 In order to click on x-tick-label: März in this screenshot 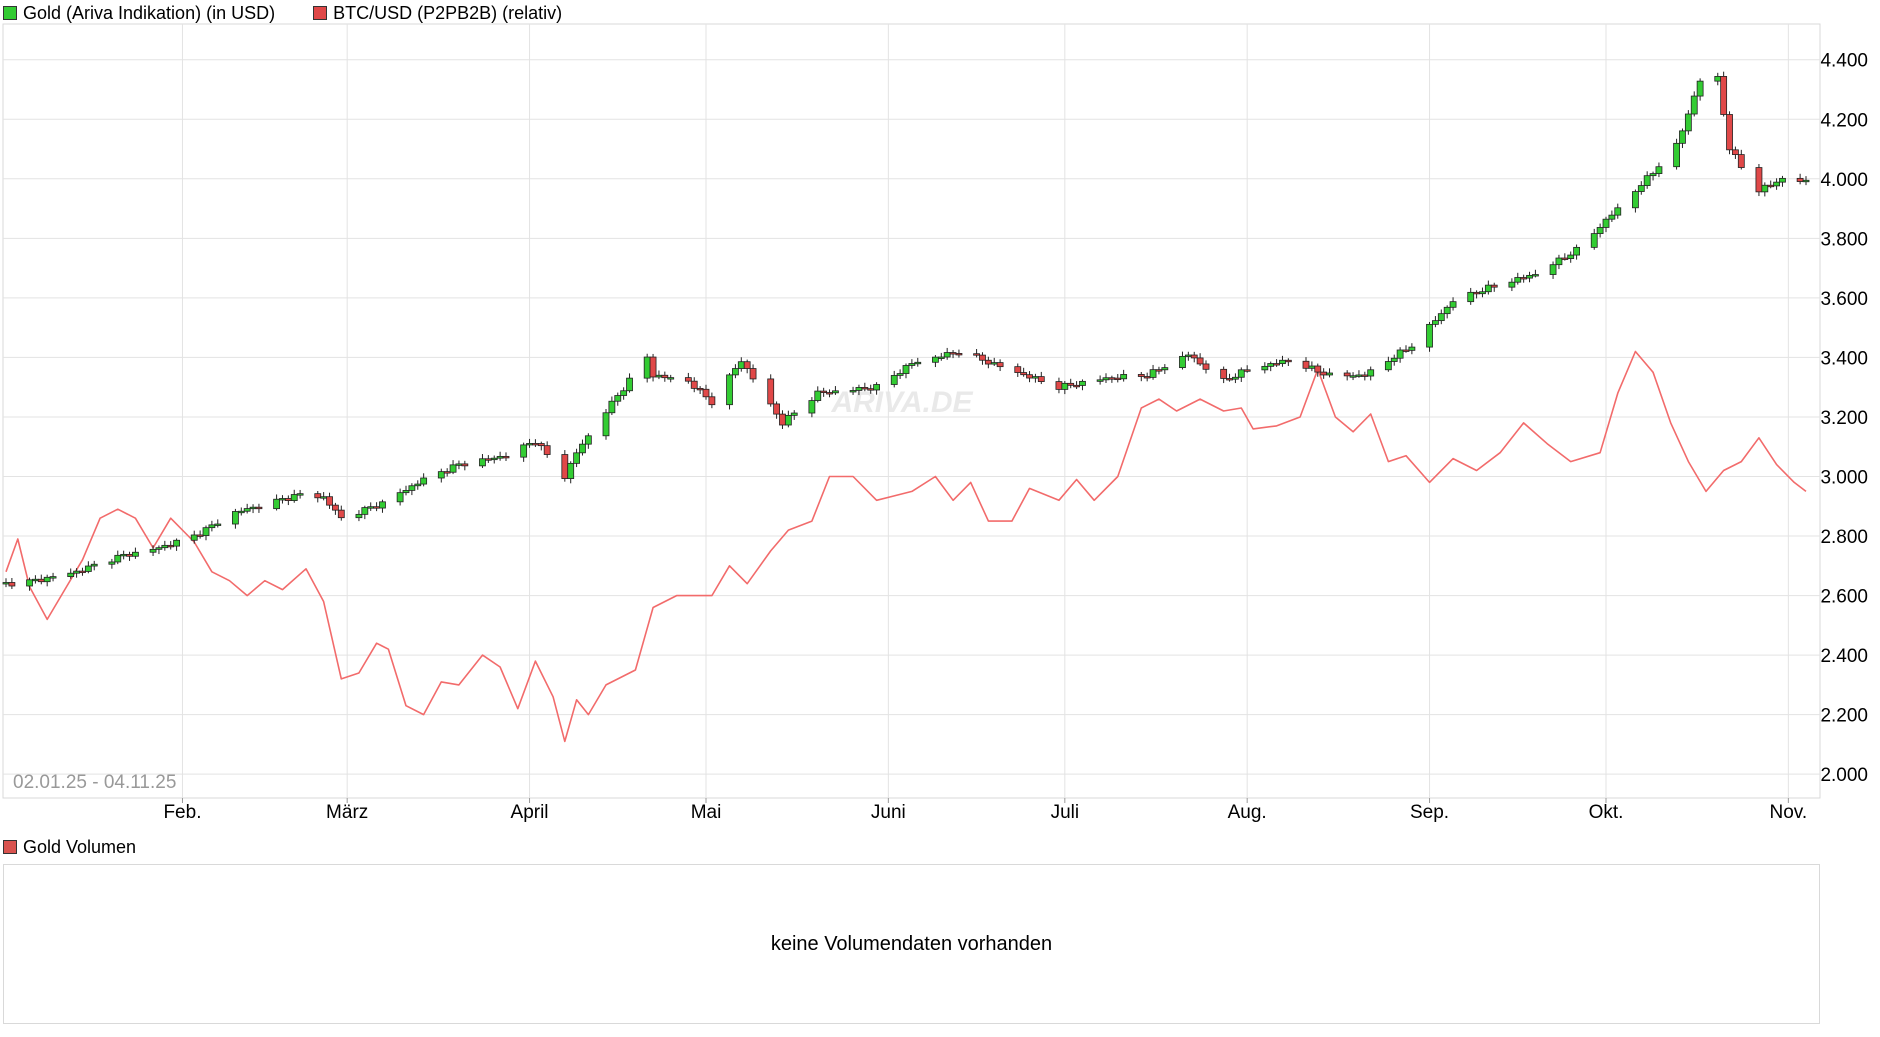, I will do `click(347, 812)`.